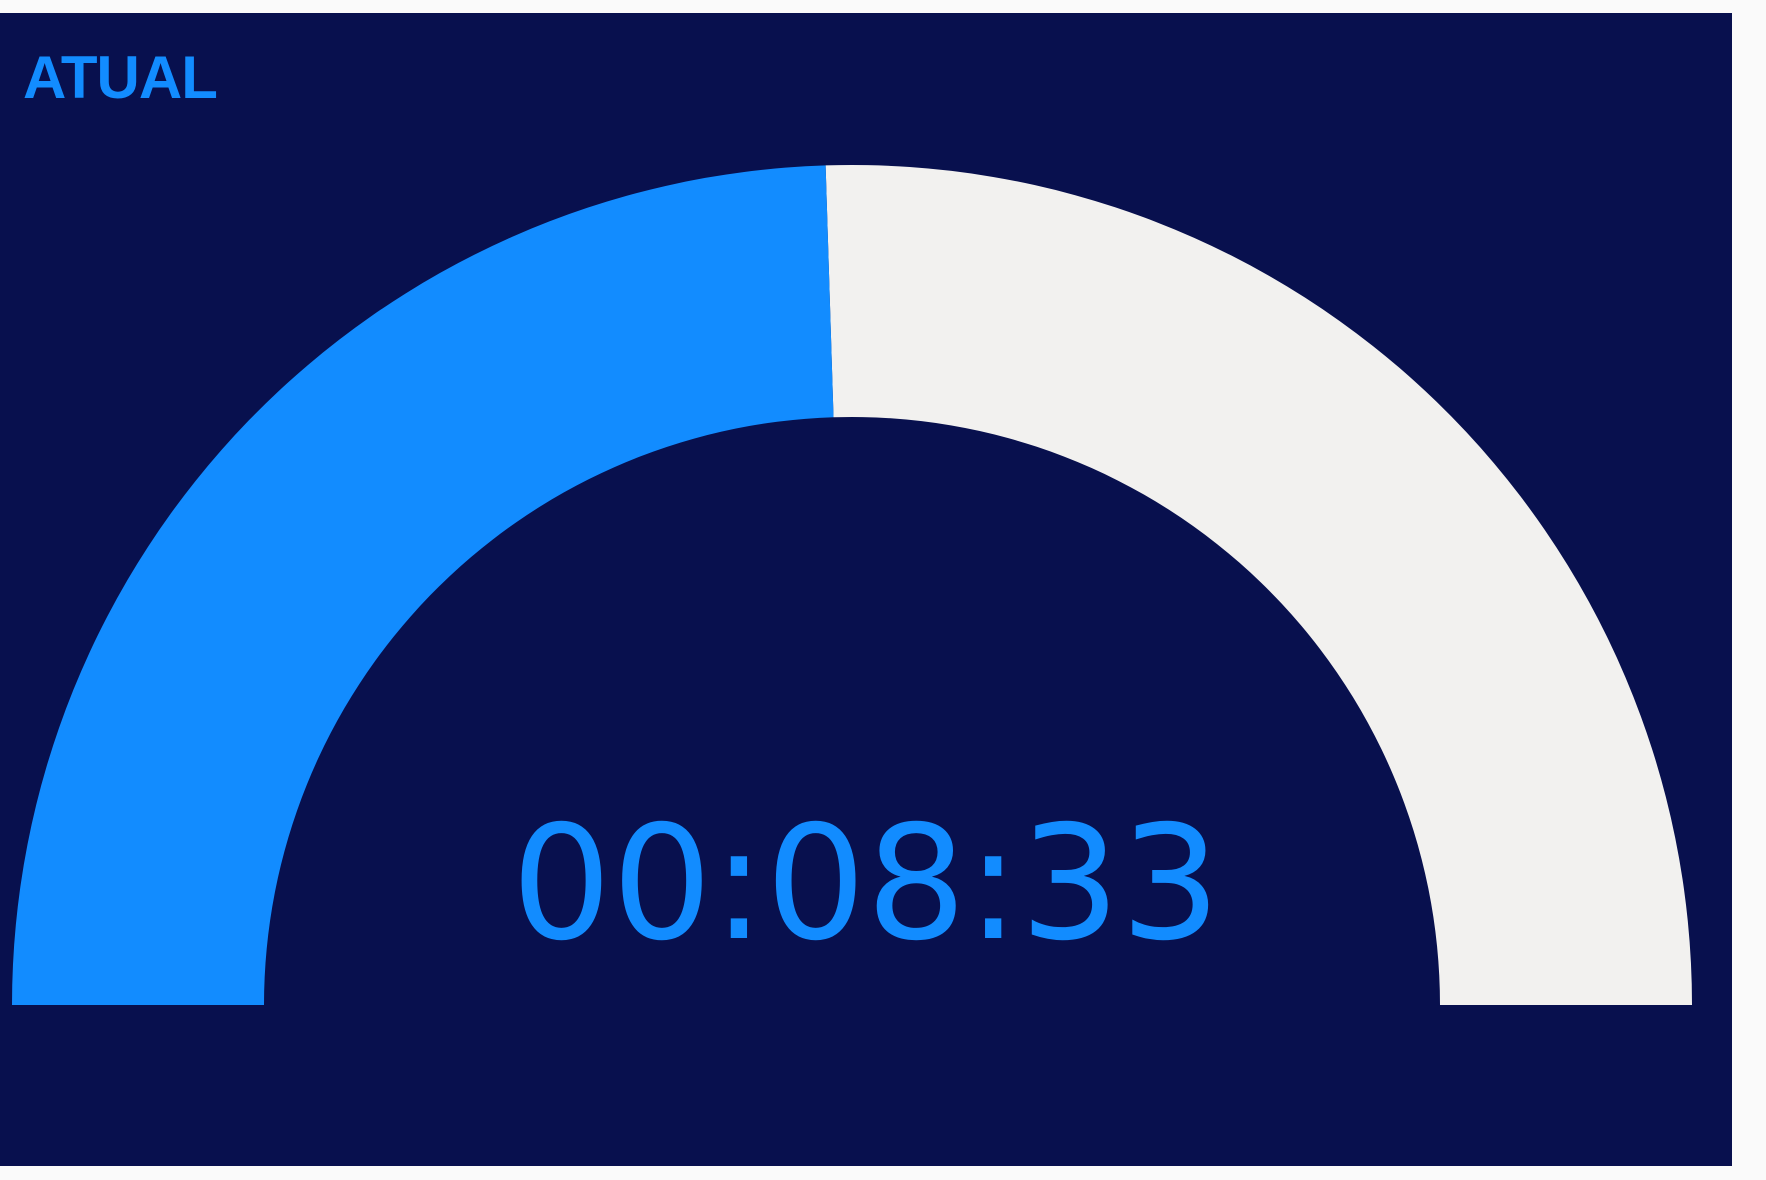  I want to click on panel-title: ATUAL, so click(120, 77).